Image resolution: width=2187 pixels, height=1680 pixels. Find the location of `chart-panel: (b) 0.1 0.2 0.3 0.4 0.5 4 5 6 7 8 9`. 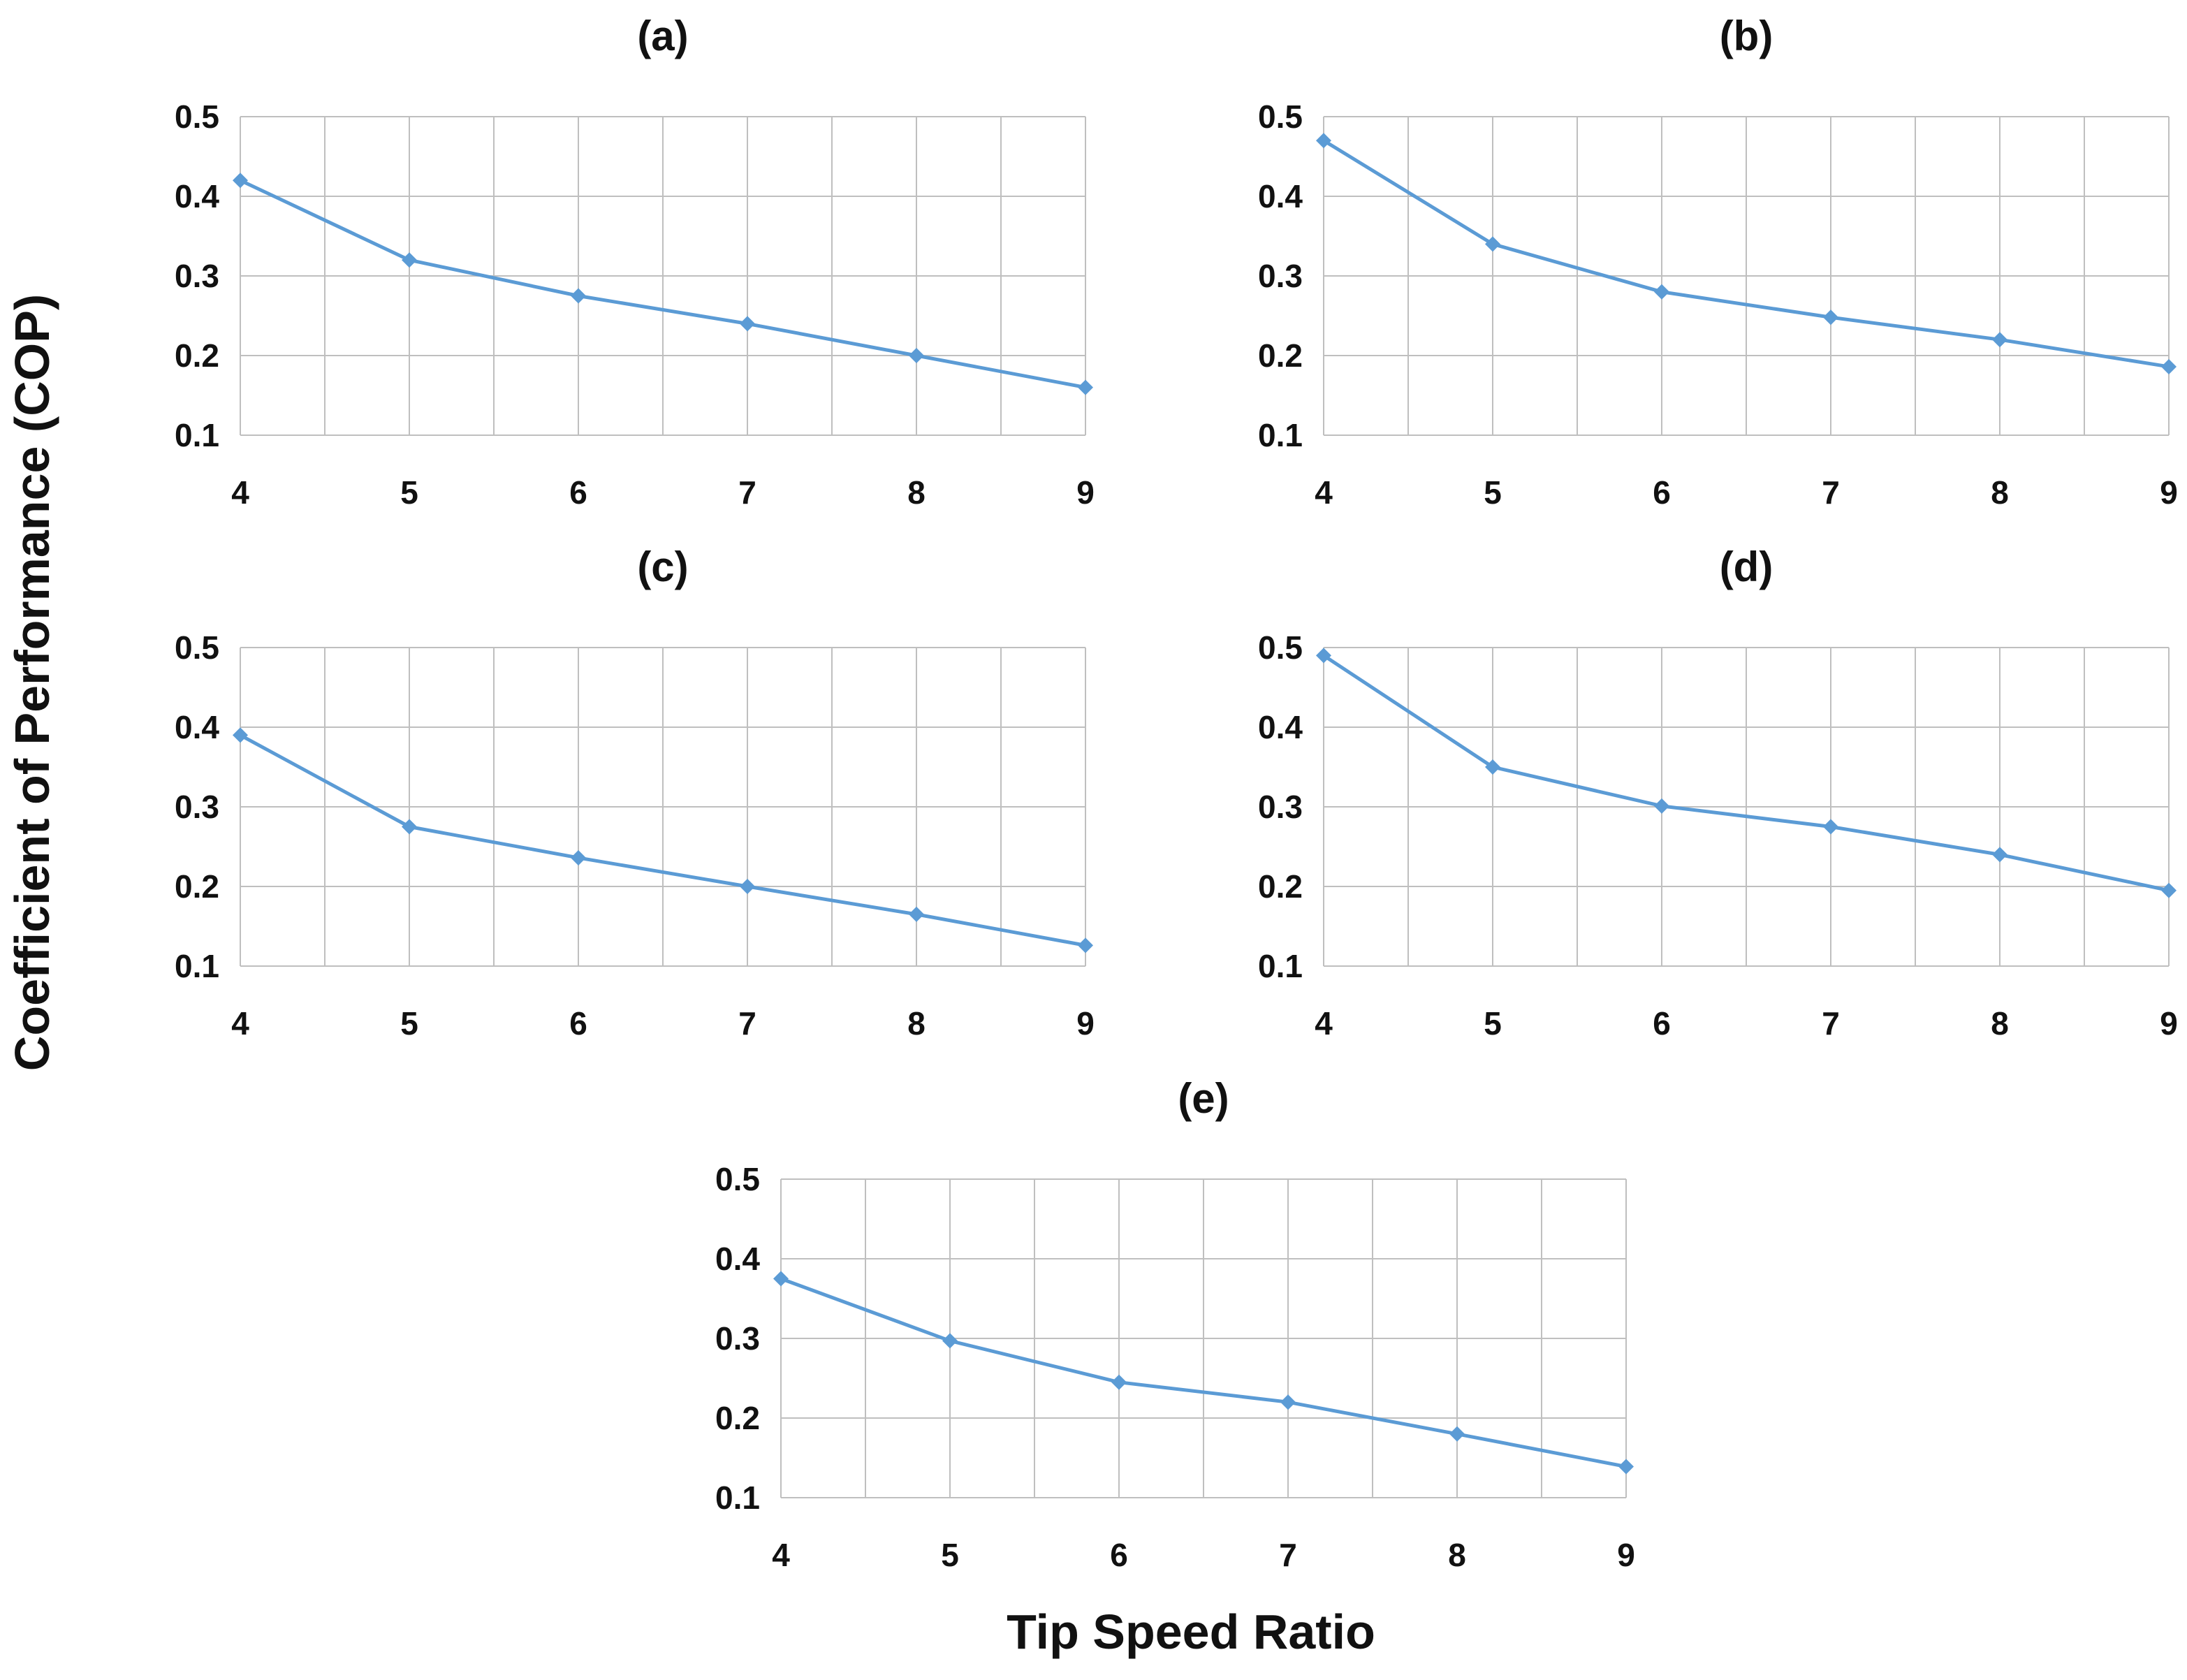

chart-panel: (b) 0.1 0.2 0.3 0.4 0.5 4 5 6 7 8 9 is located at coordinates (1718, 262).